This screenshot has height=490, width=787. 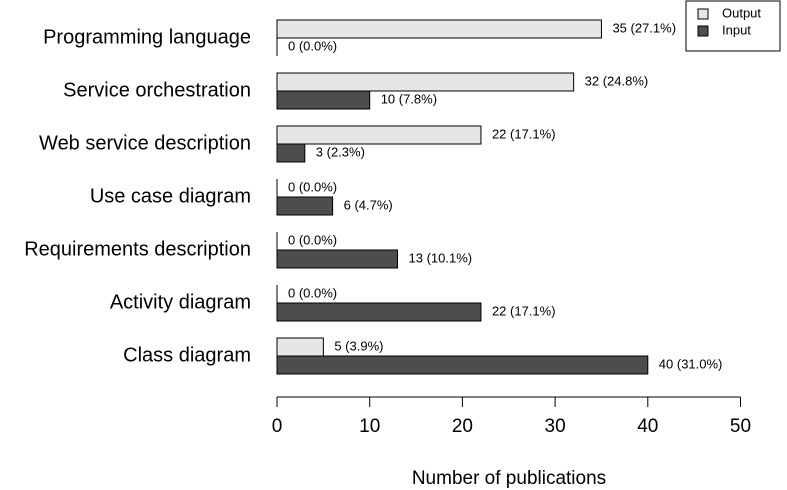 What do you see at coordinates (409, 98) in the screenshot?
I see `data-label-input: 10 (7.8%)` at bounding box center [409, 98].